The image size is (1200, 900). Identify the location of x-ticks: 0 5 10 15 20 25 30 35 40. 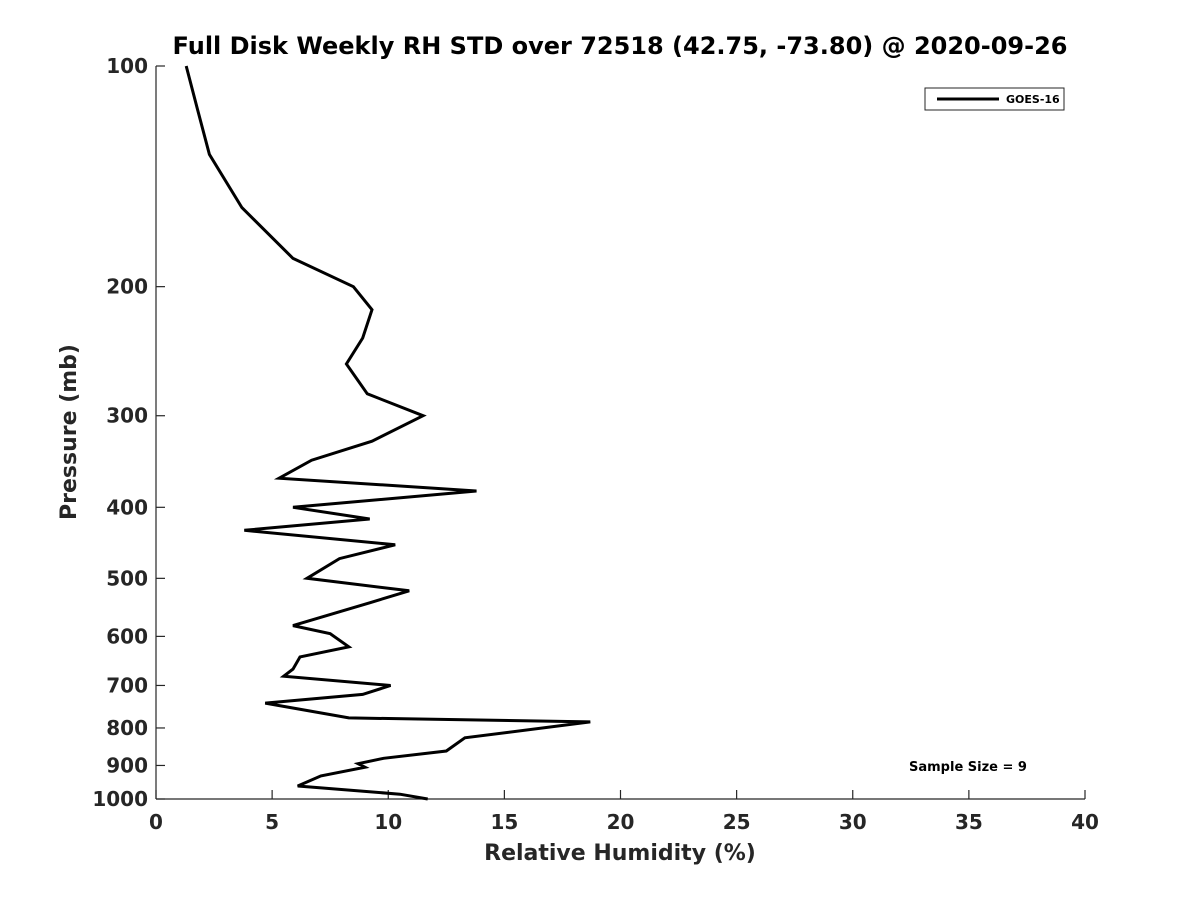
(624, 812).